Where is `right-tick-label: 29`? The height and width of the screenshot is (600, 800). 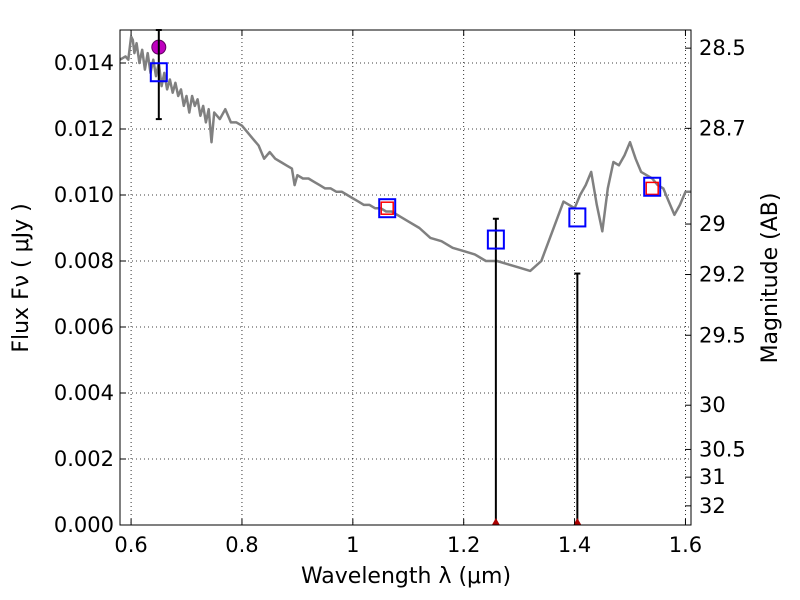 right-tick-label: 29 is located at coordinates (712, 224).